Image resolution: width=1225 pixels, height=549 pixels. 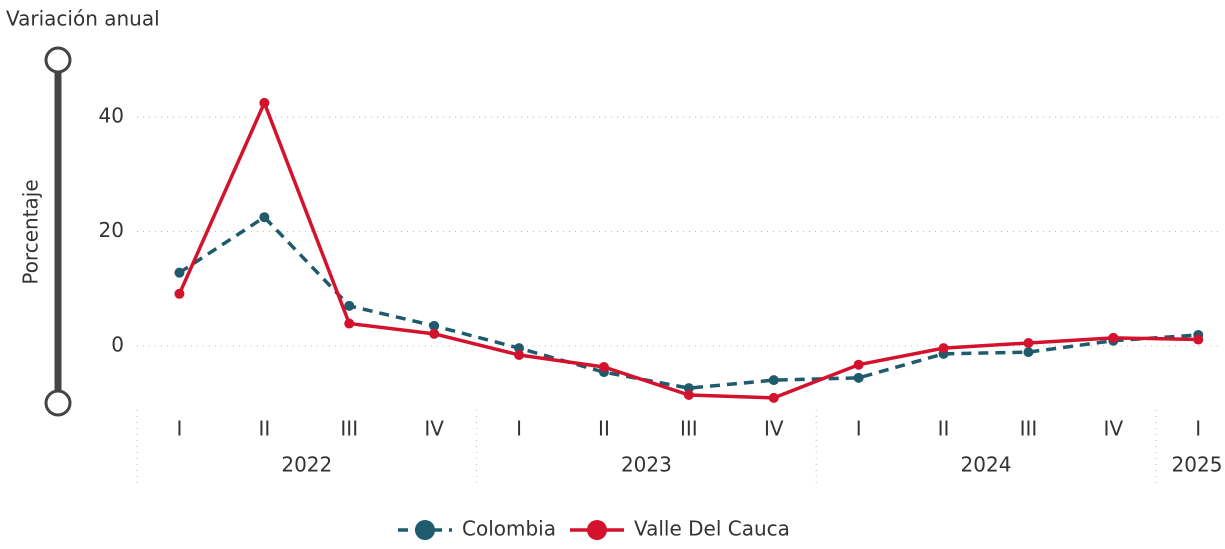 What do you see at coordinates (986, 465) in the screenshot?
I see `x-group-label: 2024` at bounding box center [986, 465].